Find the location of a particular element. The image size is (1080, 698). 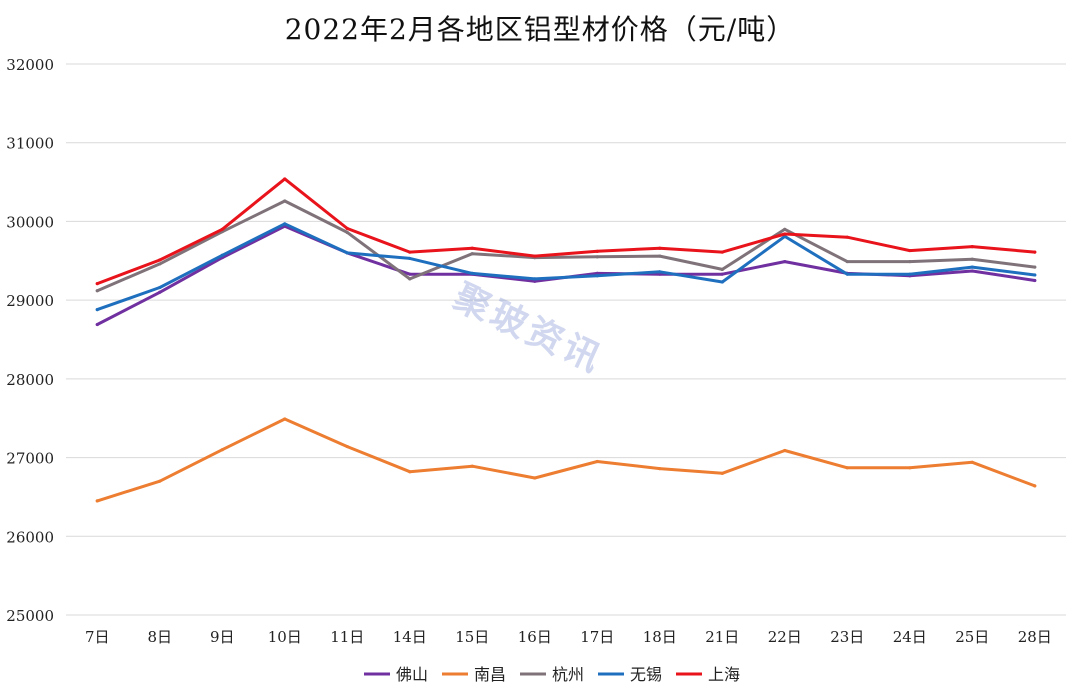

y-tick-label: 30000 is located at coordinates (30, 222).